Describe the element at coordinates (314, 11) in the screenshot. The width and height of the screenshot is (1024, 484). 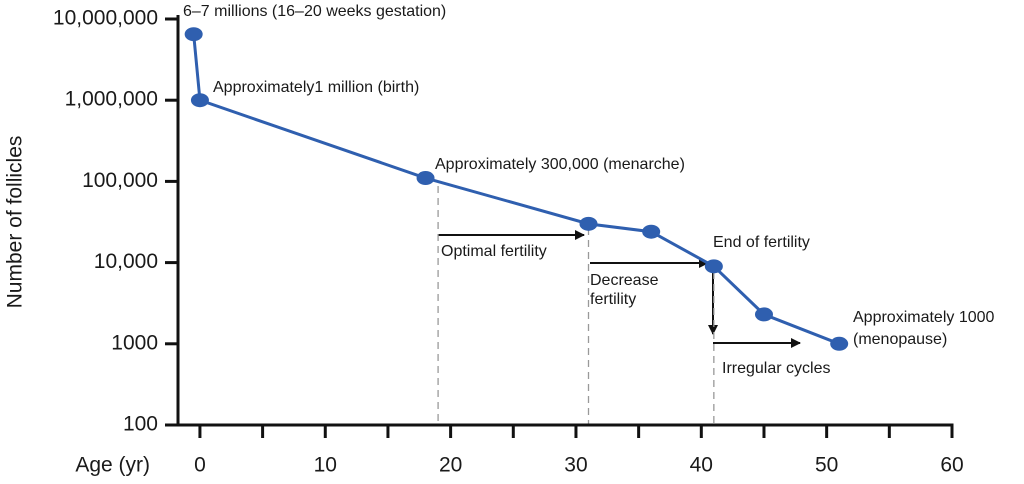
I see `annotation: 6–7 millions (16–20 weeks gestation)` at that location.